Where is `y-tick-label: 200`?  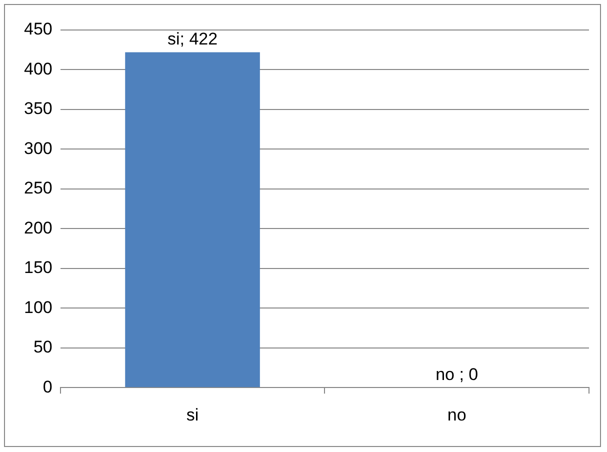 y-tick-label: 200 is located at coordinates (38, 228).